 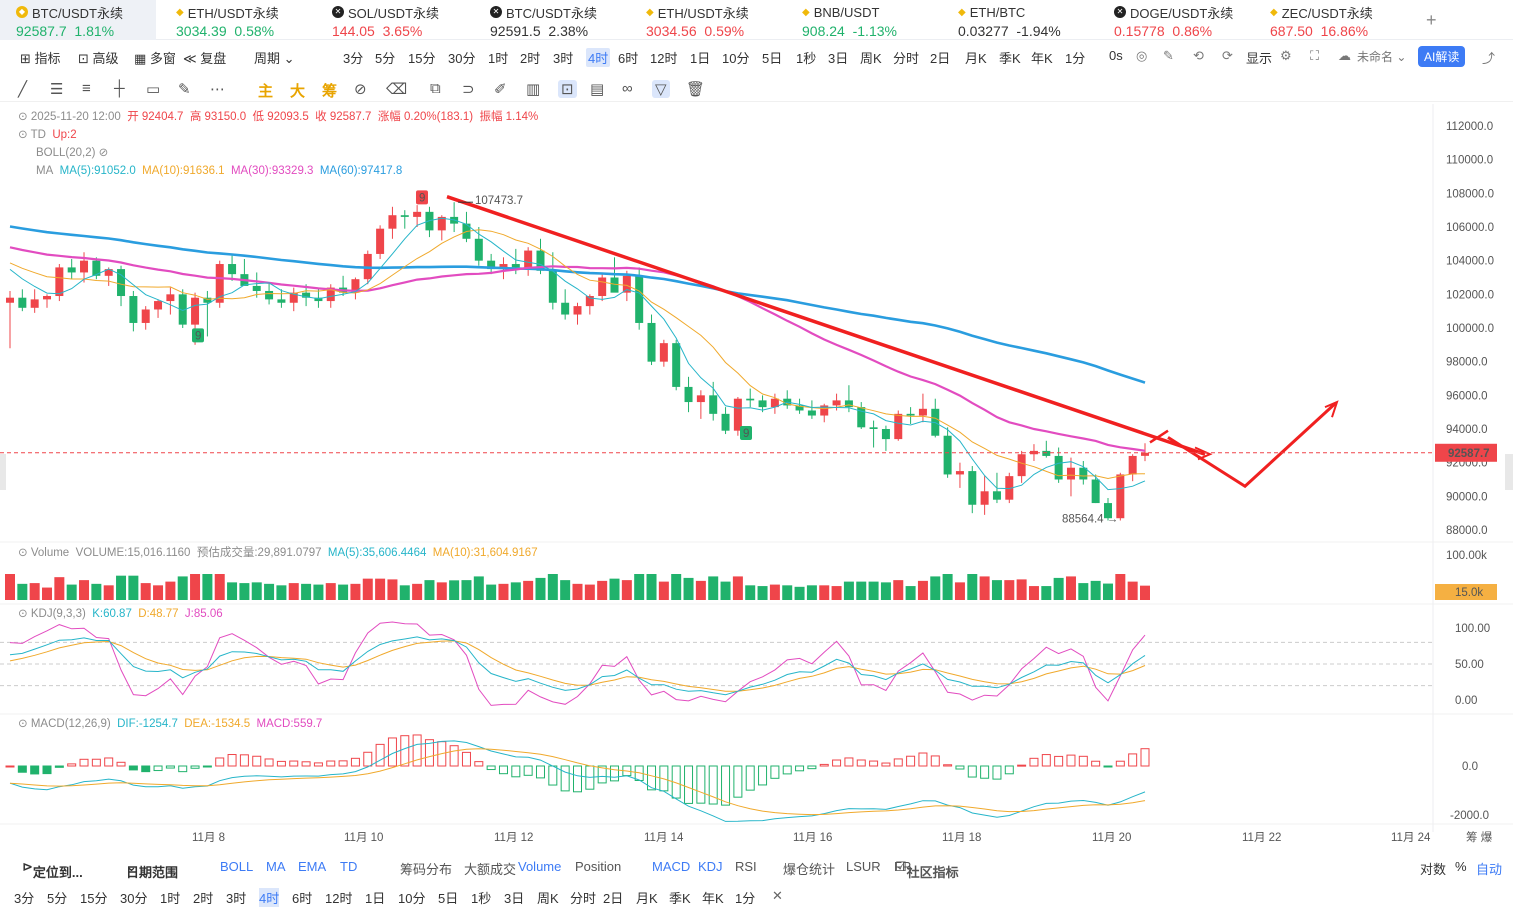 I want to click on indicator-ma: MA, so click(x=276, y=866).